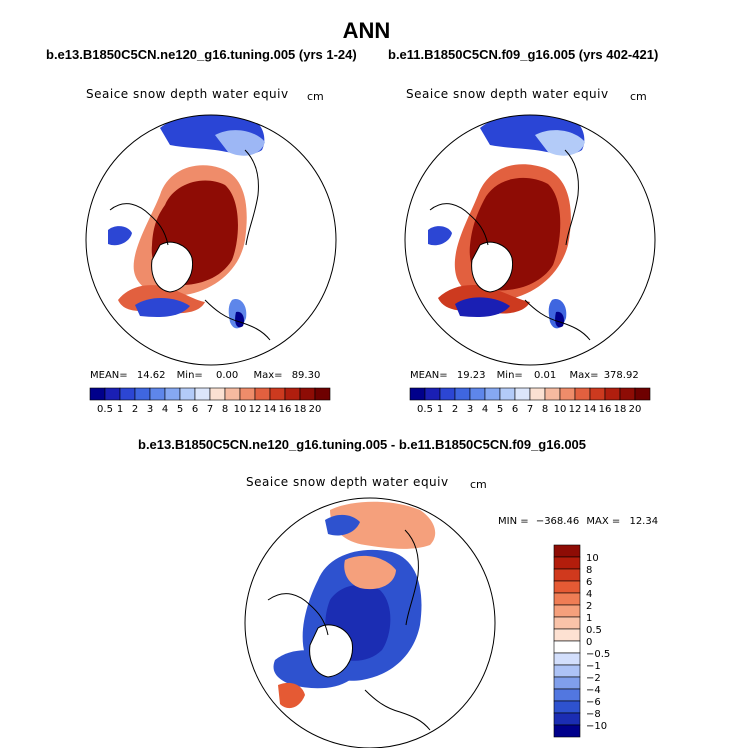  What do you see at coordinates (120, 236) in the screenshot?
I see `panel1-baffin-ice` at bounding box center [120, 236].